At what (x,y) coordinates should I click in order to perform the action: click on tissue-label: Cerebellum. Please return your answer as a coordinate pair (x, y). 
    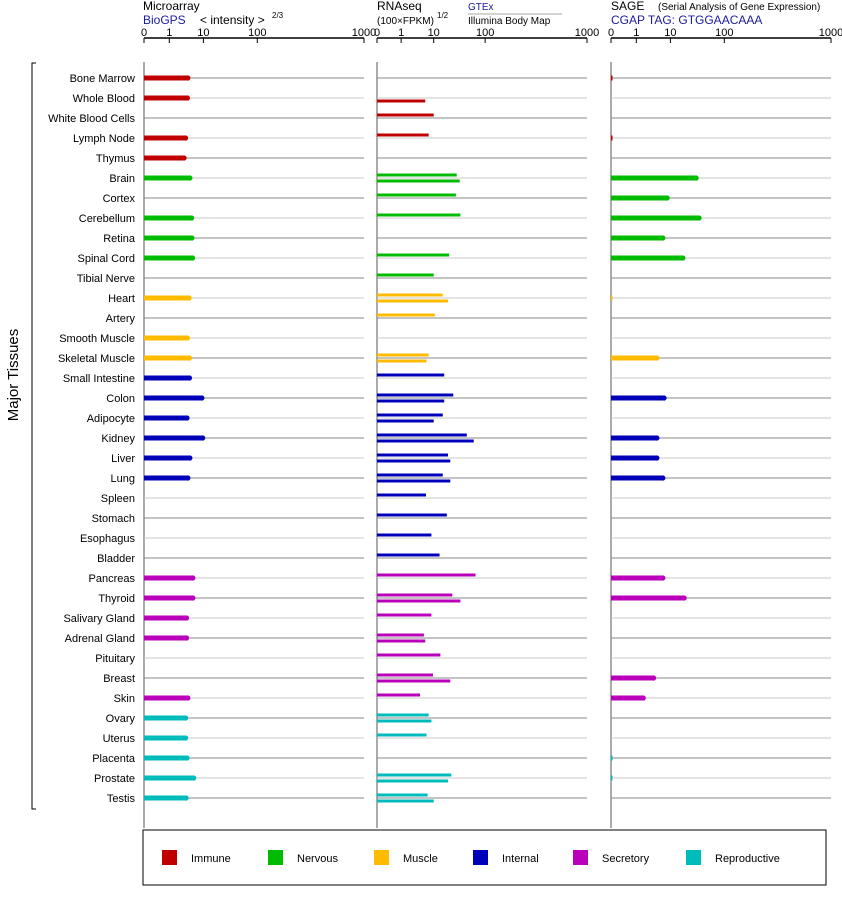
    Looking at the image, I should click on (107, 219).